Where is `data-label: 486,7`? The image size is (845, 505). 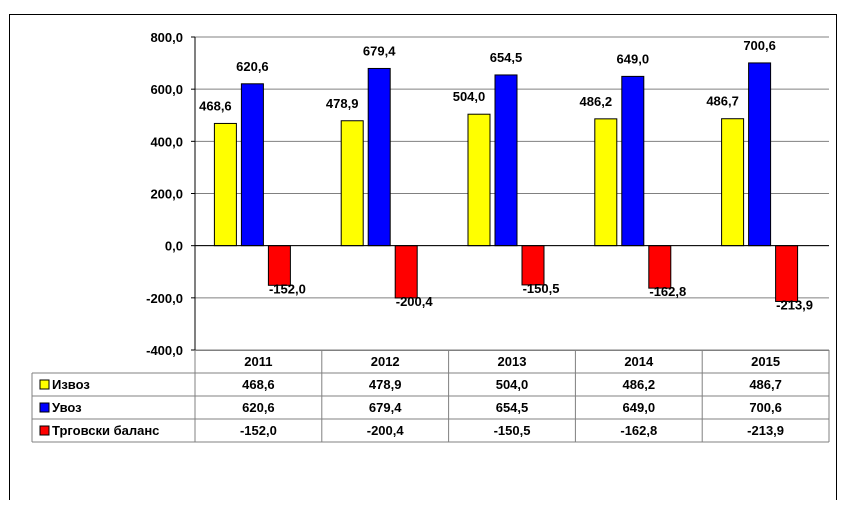
data-label: 486,7 is located at coordinates (722, 101).